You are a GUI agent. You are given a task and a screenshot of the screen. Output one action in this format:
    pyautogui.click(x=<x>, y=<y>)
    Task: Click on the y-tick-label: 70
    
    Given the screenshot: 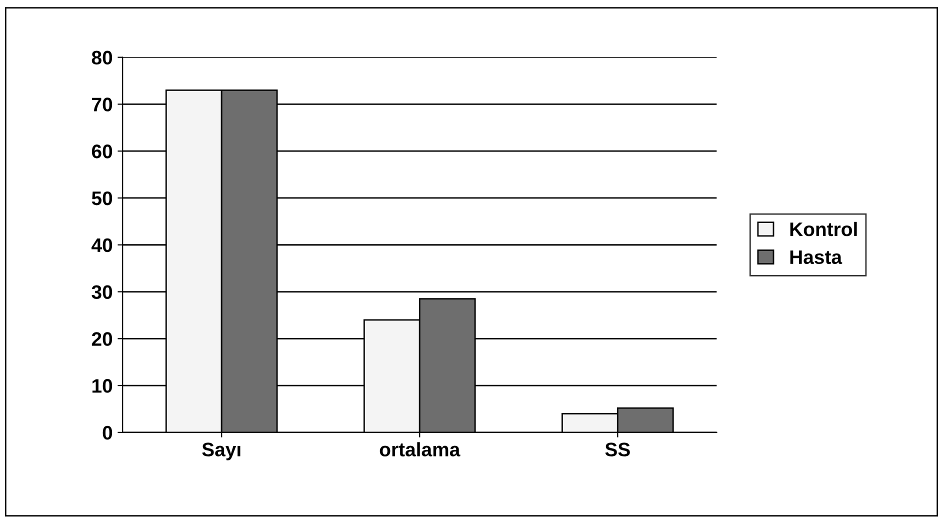 What is the action you would take?
    pyautogui.click(x=102, y=105)
    